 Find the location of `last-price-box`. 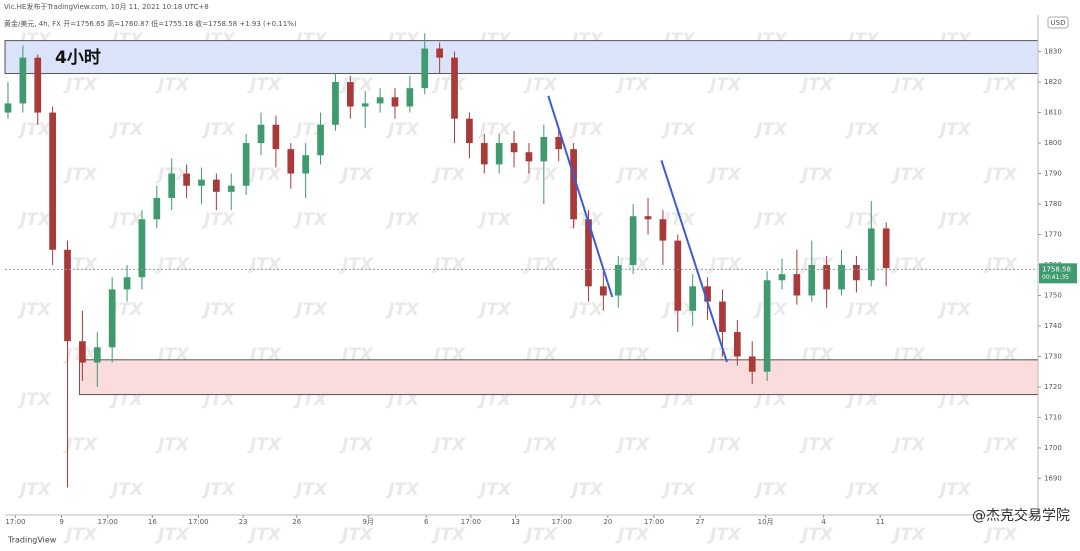

last-price-box is located at coordinates (1058, 273).